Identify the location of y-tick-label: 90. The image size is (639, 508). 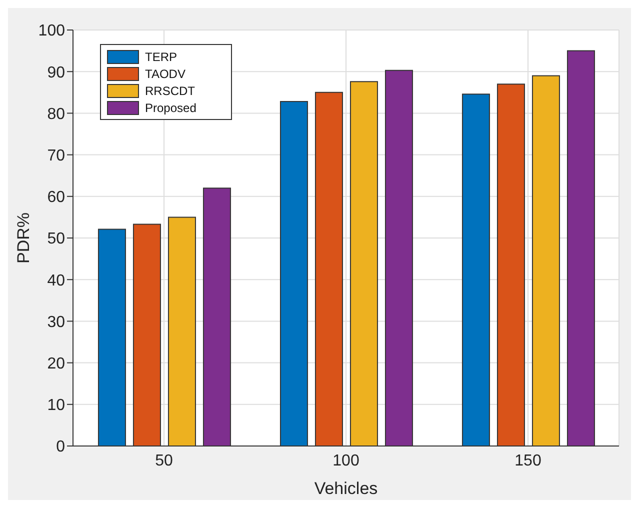
(56, 73).